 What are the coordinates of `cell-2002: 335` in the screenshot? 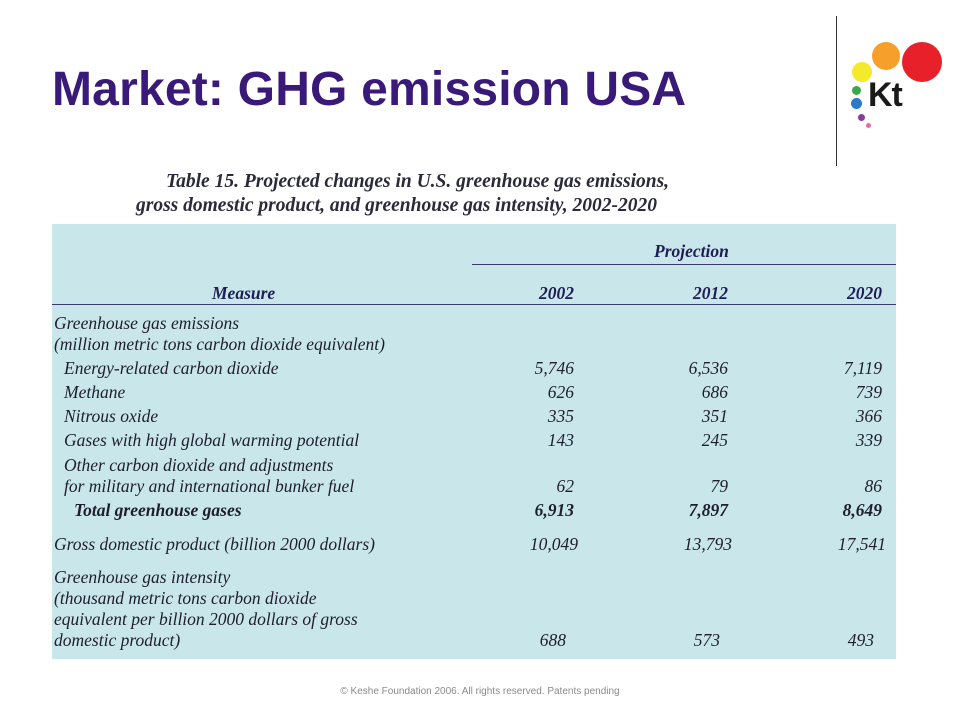 It's located at (560, 416).